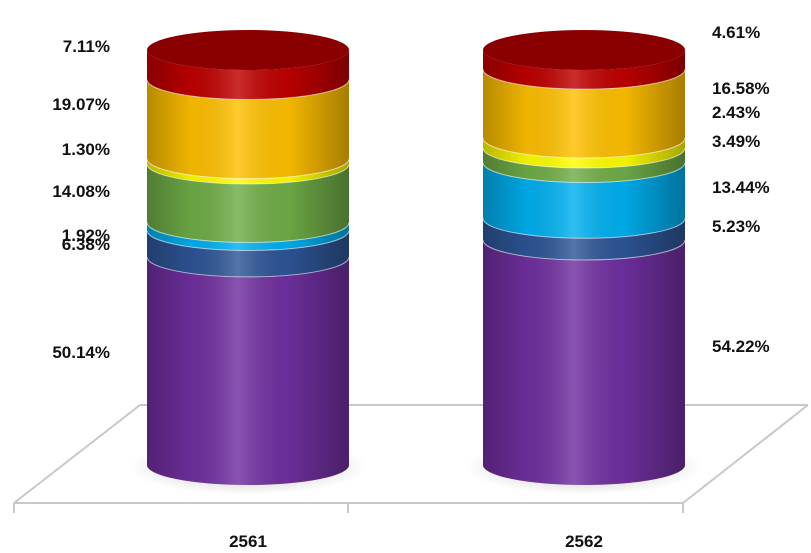  I want to click on bar-2561-series-2-shading, so click(248, 253).